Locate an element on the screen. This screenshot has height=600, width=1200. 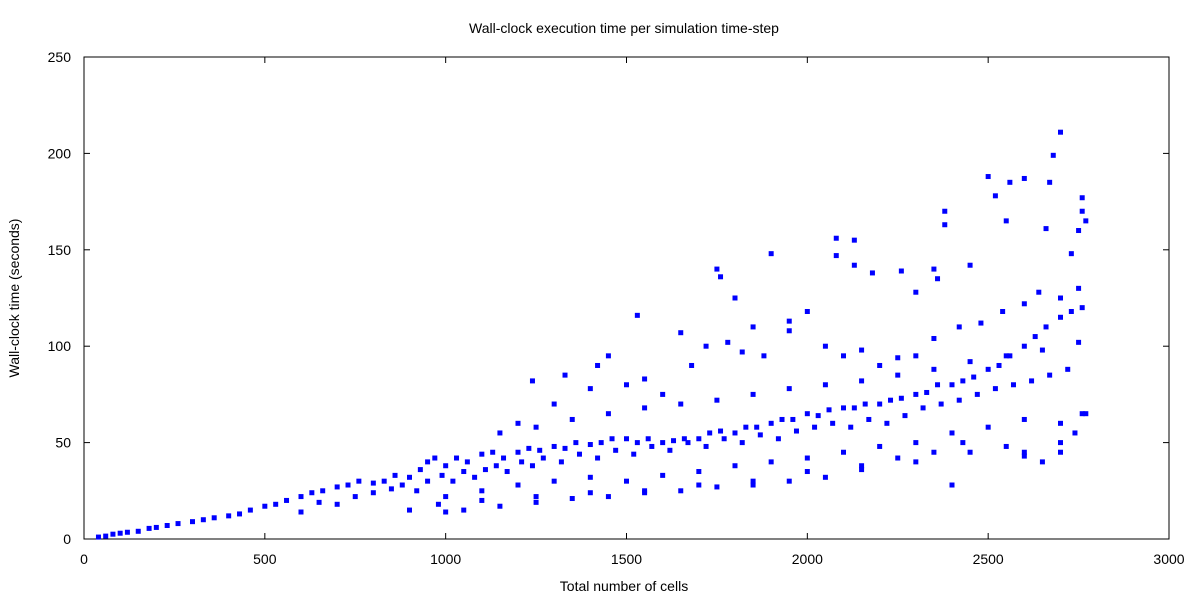
x-tick-label: 2000 is located at coordinates (807, 559).